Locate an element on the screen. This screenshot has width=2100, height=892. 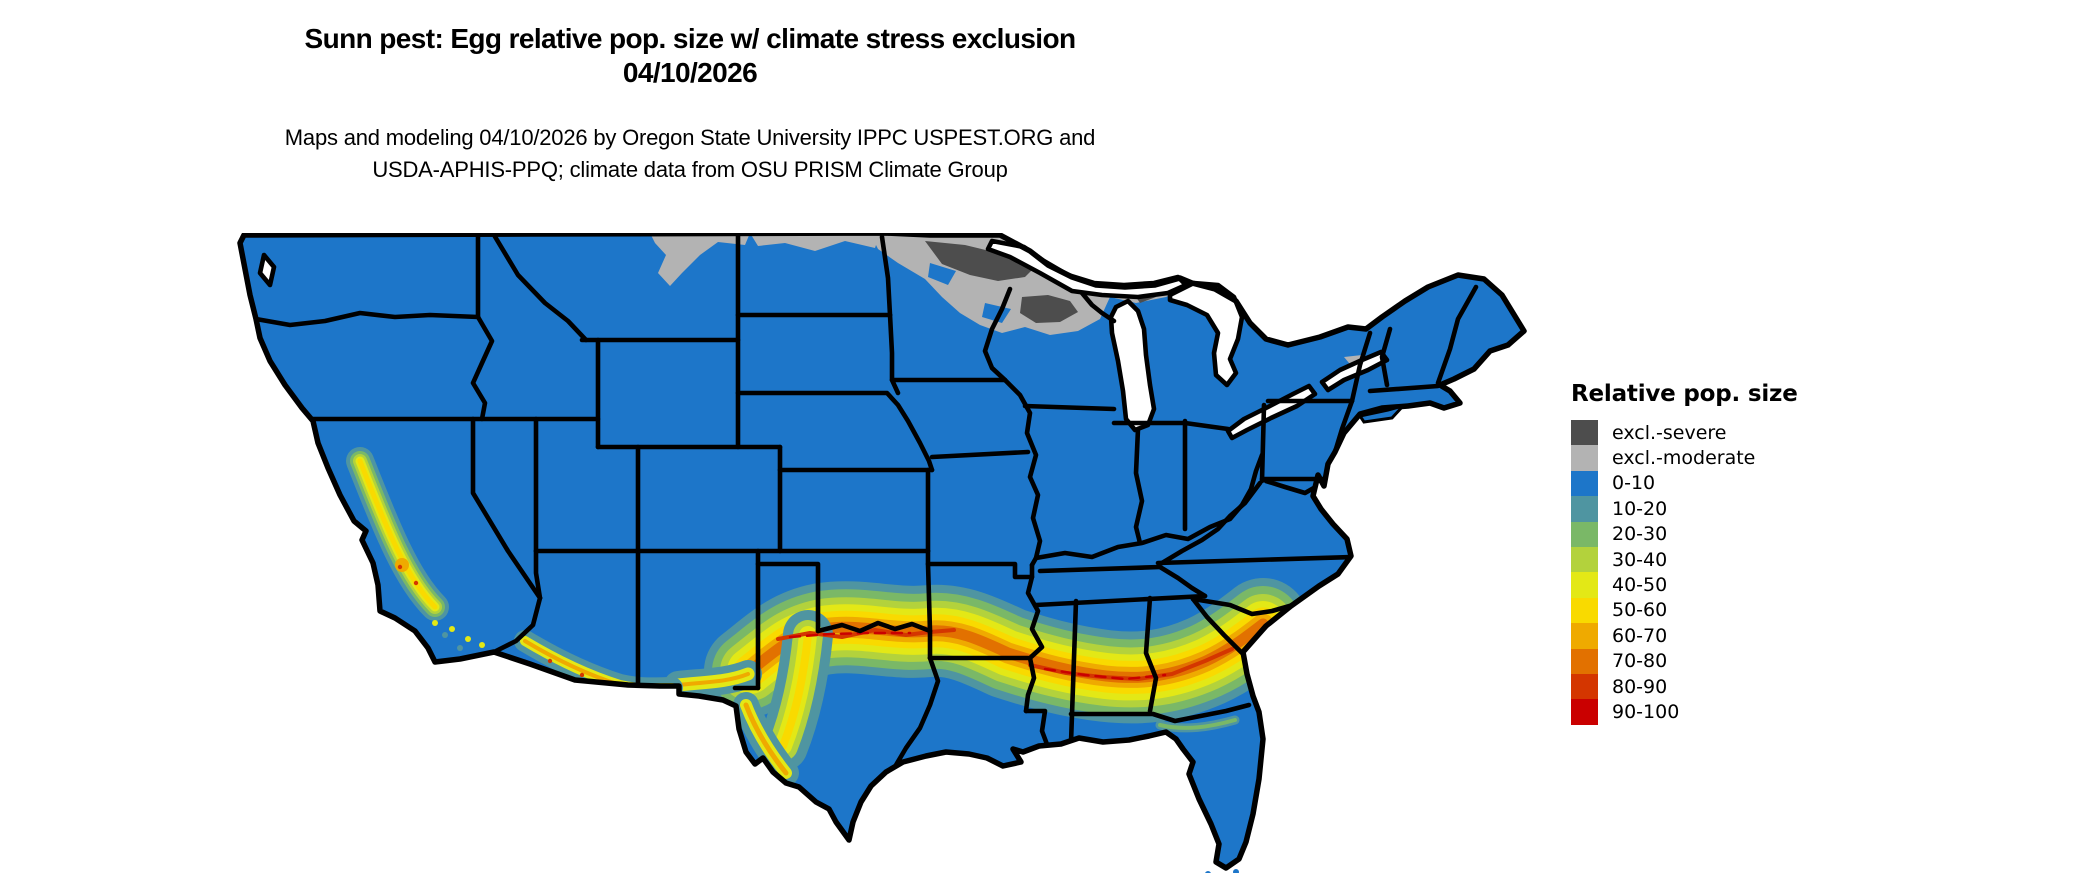
legend-item: 80-90 is located at coordinates (1684, 686).